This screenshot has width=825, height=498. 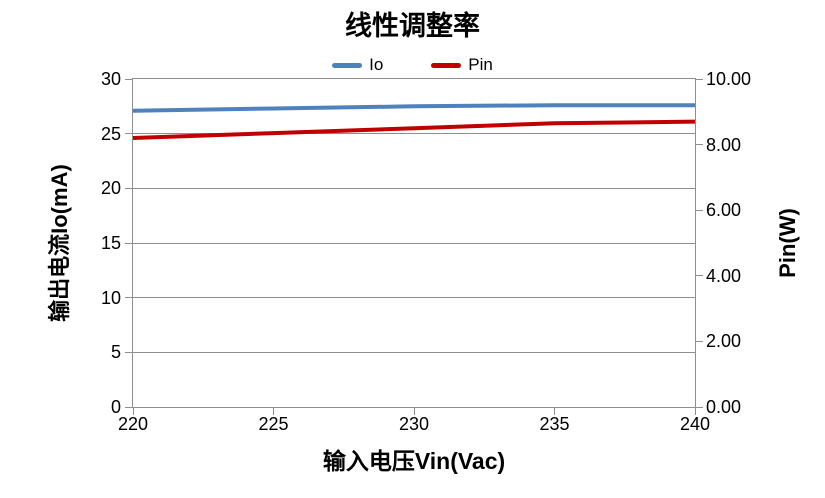 What do you see at coordinates (787, 243) in the screenshot?
I see `y-axis-right-title: Pin(W)` at bounding box center [787, 243].